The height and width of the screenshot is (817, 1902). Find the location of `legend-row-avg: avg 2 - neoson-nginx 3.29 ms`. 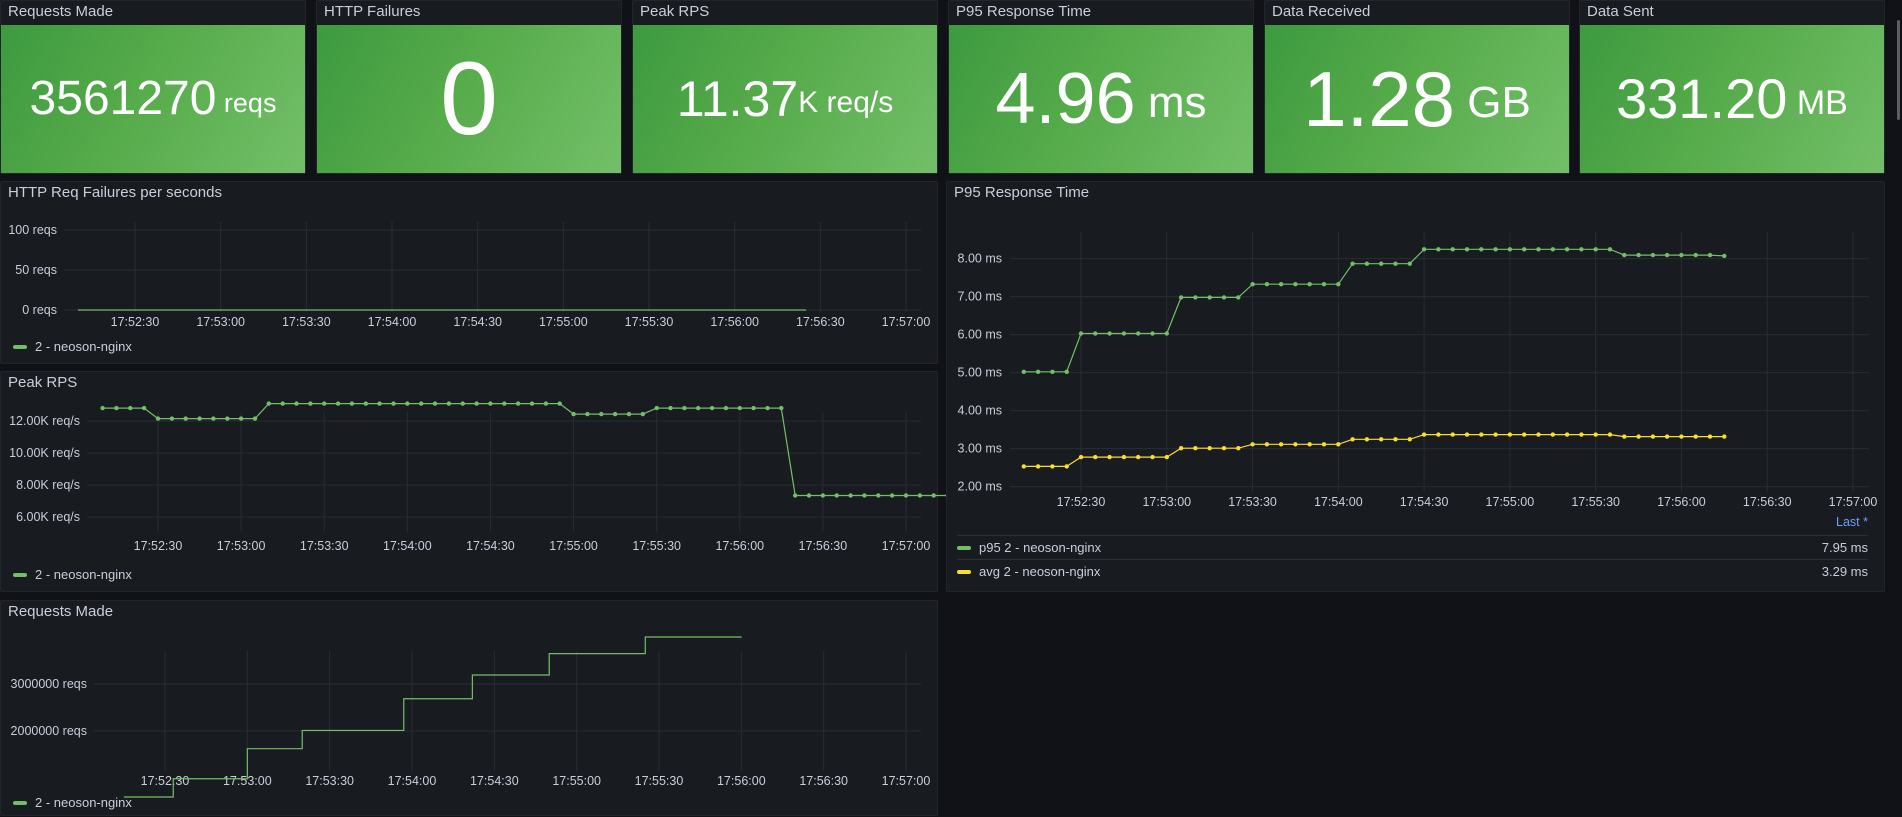

legend-row-avg: avg 2 - neoson-nginx 3.29 ms is located at coordinates (1412, 571).